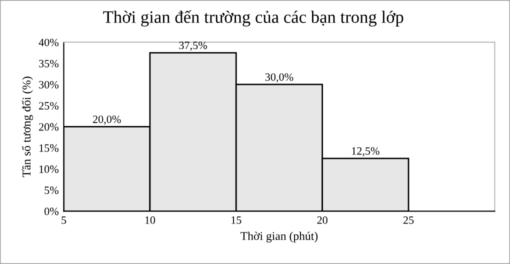 This screenshot has width=510, height=264. What do you see at coordinates (49, 169) in the screenshot?
I see `y-tick-label: 10%` at bounding box center [49, 169].